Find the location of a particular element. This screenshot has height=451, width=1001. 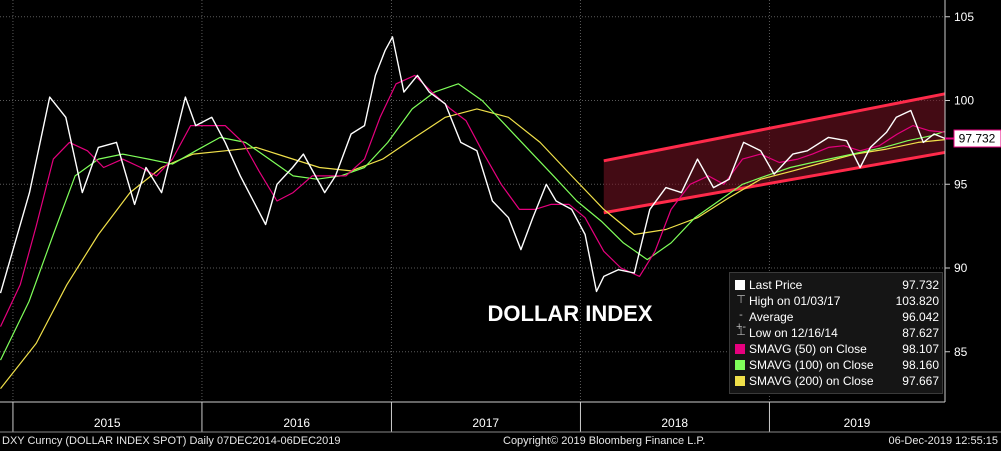

legend-value: 97.732 is located at coordinates (920, 285).